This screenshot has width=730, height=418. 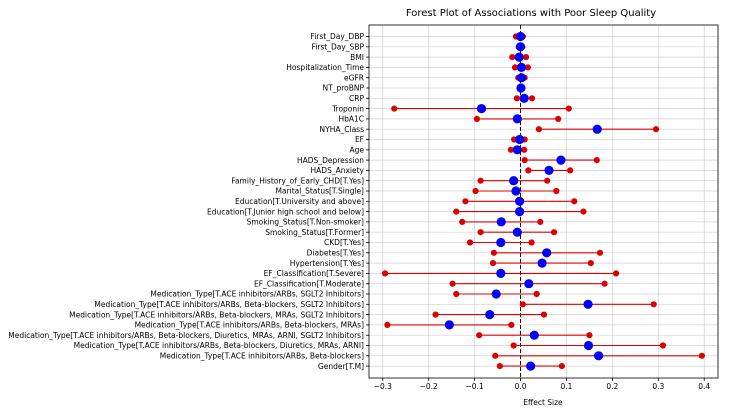 I want to click on row-label: Family_History_of_Early_CHD[T.Yes], so click(x=297, y=180).